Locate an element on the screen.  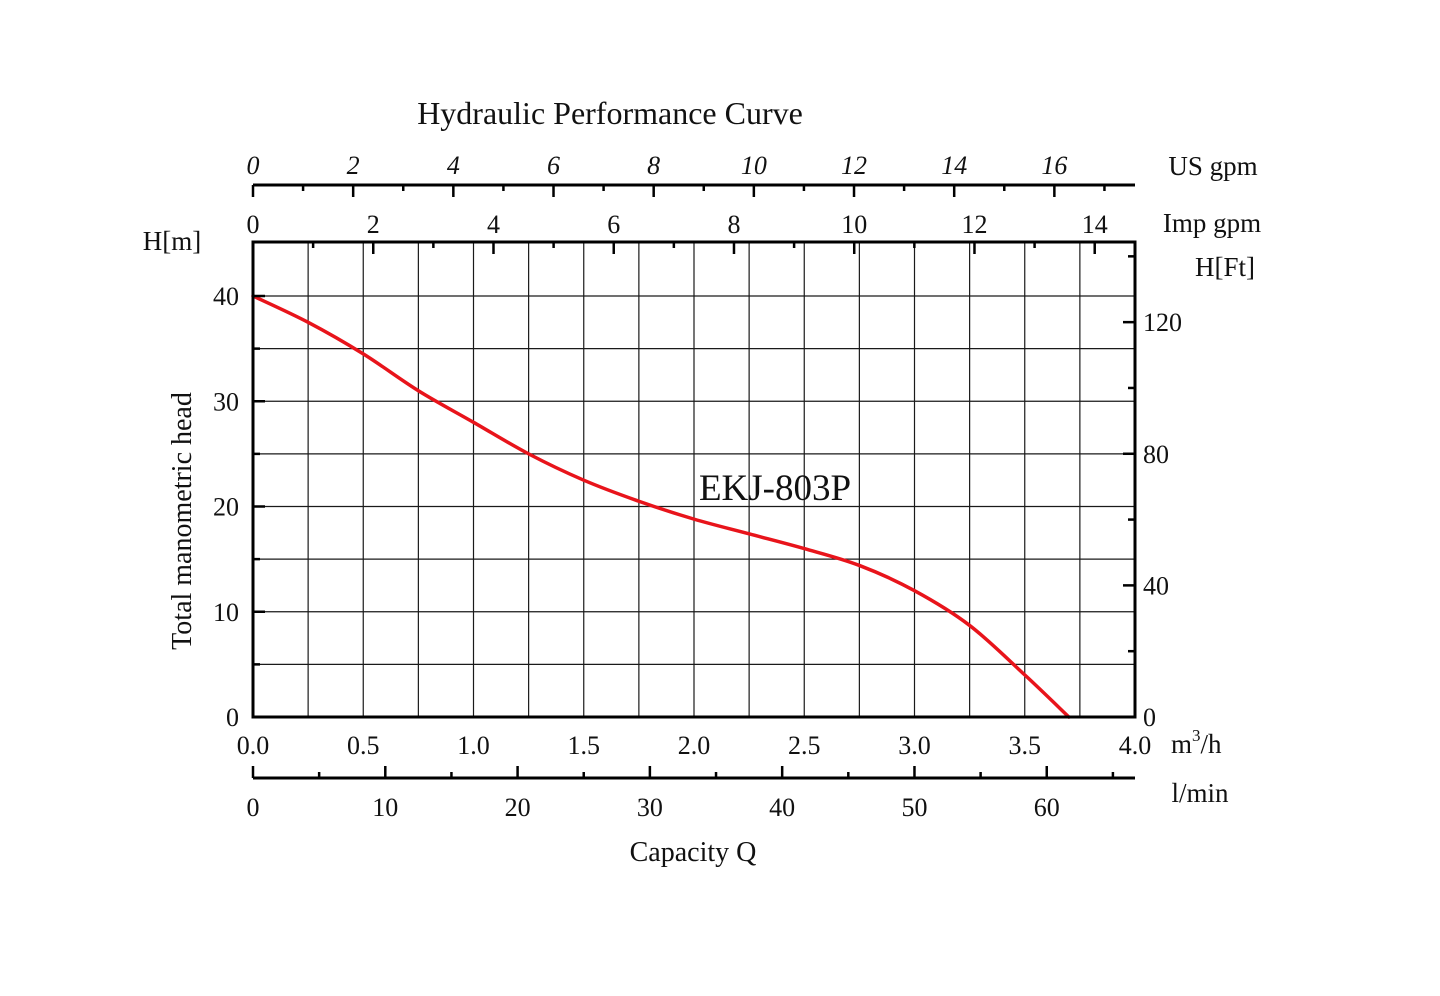
y-tick-label-ft: 120 is located at coordinates (1162, 322).